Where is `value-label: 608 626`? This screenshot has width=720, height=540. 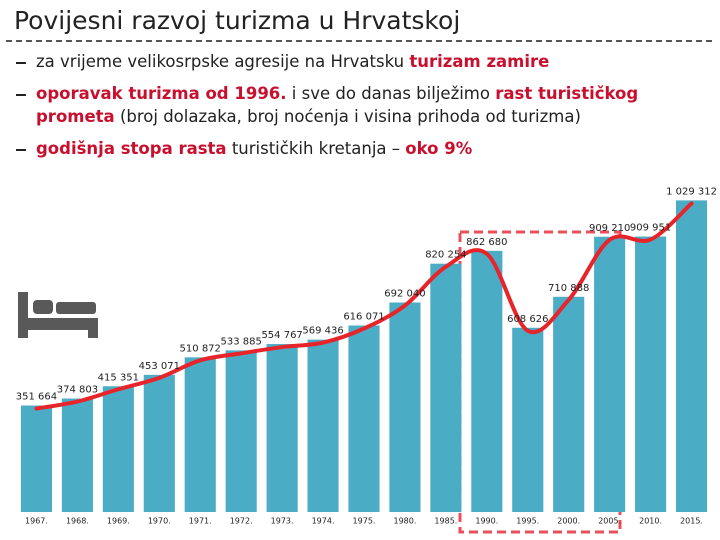 value-label: 608 626 is located at coordinates (527, 319).